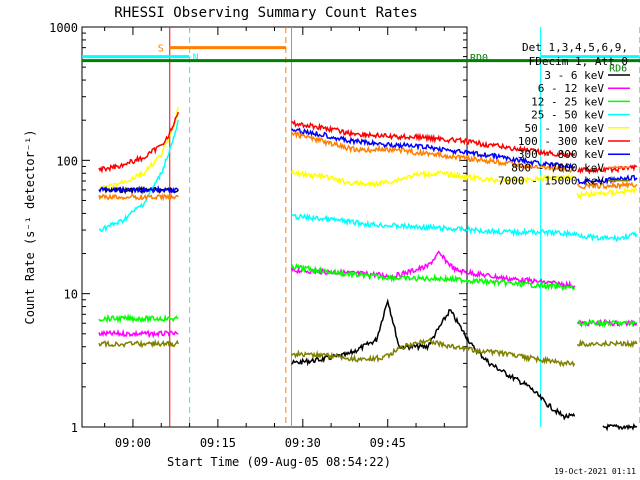 This screenshot has width=640, height=480. I want to click on annotation-bar-label: RD6, so click(618, 69).